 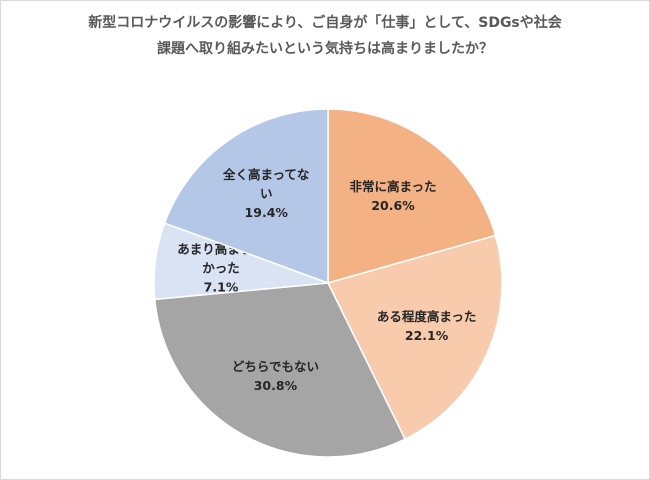 I want to click on pie-slice-neutral, so click(x=280, y=370).